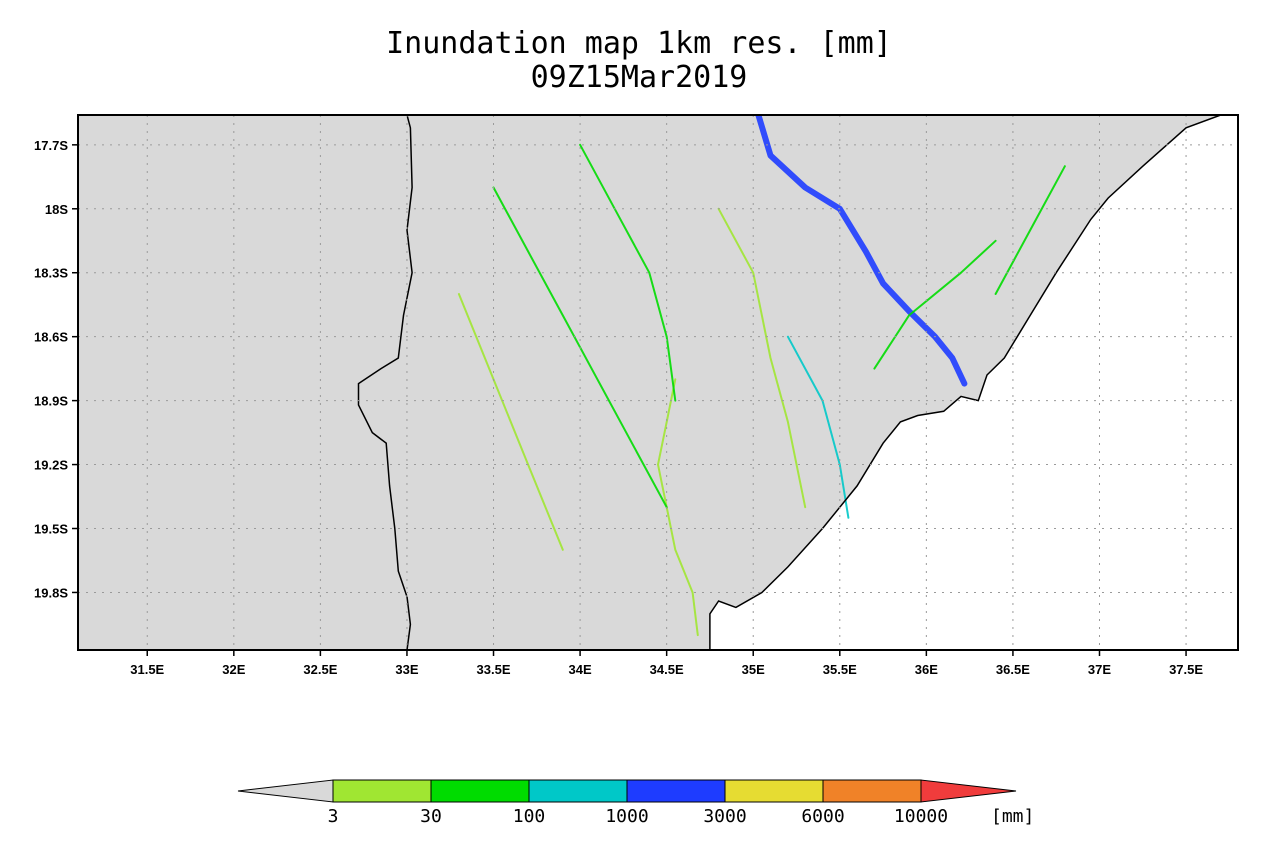  Describe the element at coordinates (320, 669) in the screenshot. I see `lon-tick-label: 32.5E` at that location.